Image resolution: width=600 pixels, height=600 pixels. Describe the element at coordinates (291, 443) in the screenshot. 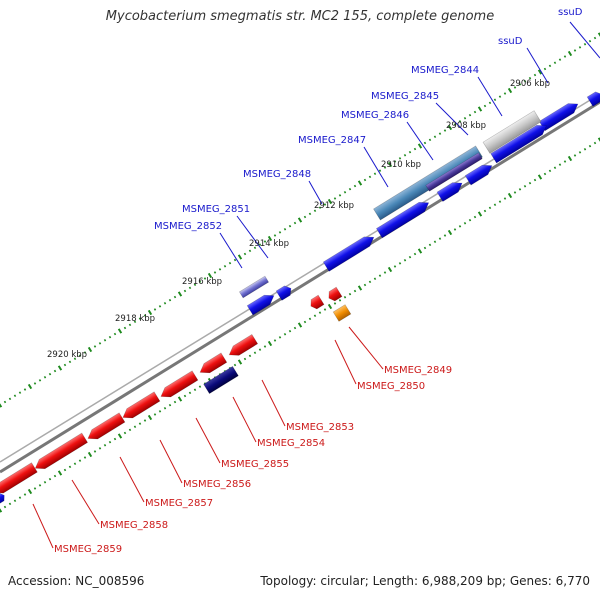

I see `gene-label-msmeg-2854: MSMEG_2854` at that location.